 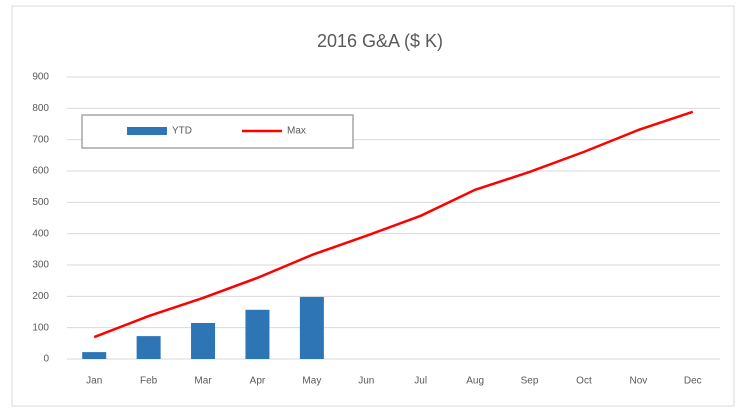 I want to click on legend-label: YTD, so click(x=182, y=131).